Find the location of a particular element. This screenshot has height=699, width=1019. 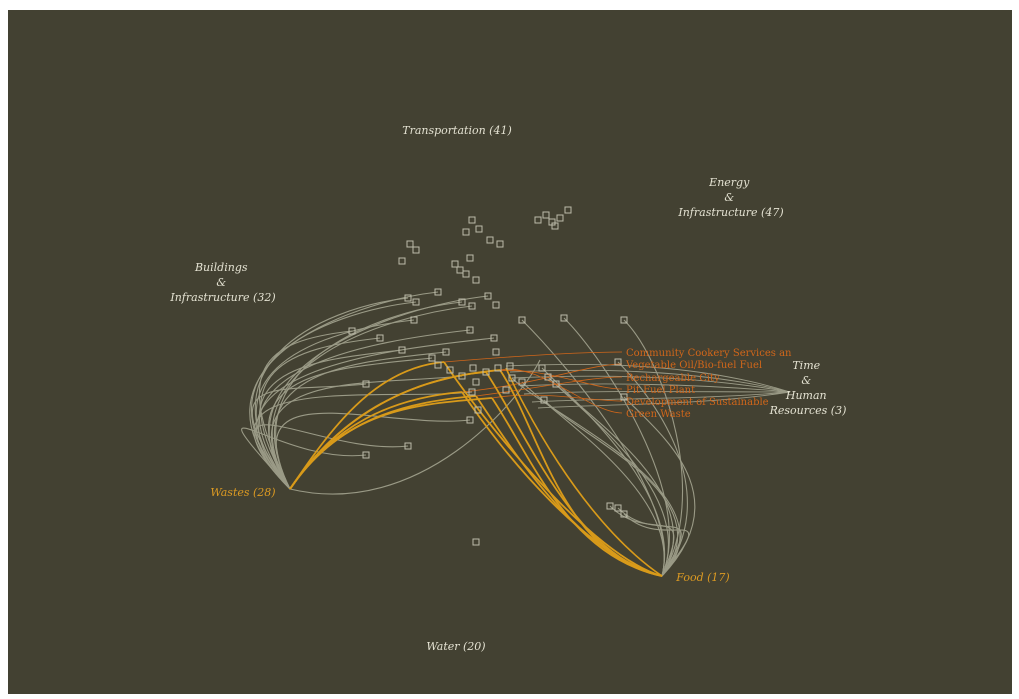

project-label: Pit Fuel Plant is located at coordinates (660, 390).